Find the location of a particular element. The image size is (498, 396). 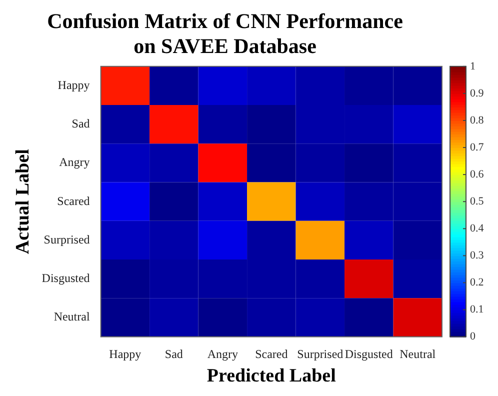

color-bar-label: 0.3 is located at coordinates (477, 256).